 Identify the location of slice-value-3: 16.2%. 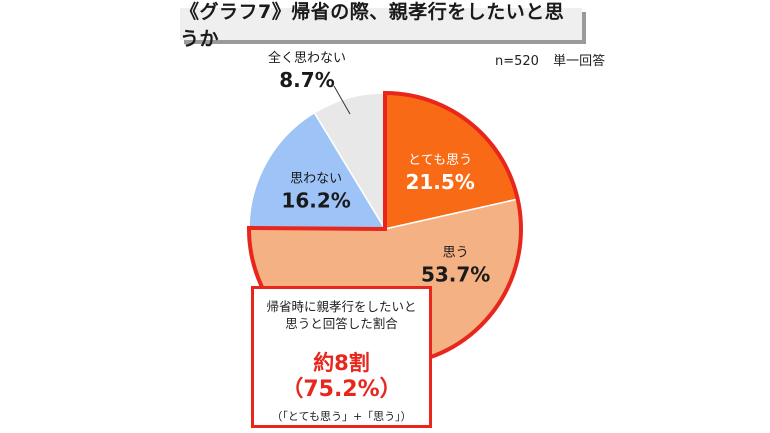
(315, 200).